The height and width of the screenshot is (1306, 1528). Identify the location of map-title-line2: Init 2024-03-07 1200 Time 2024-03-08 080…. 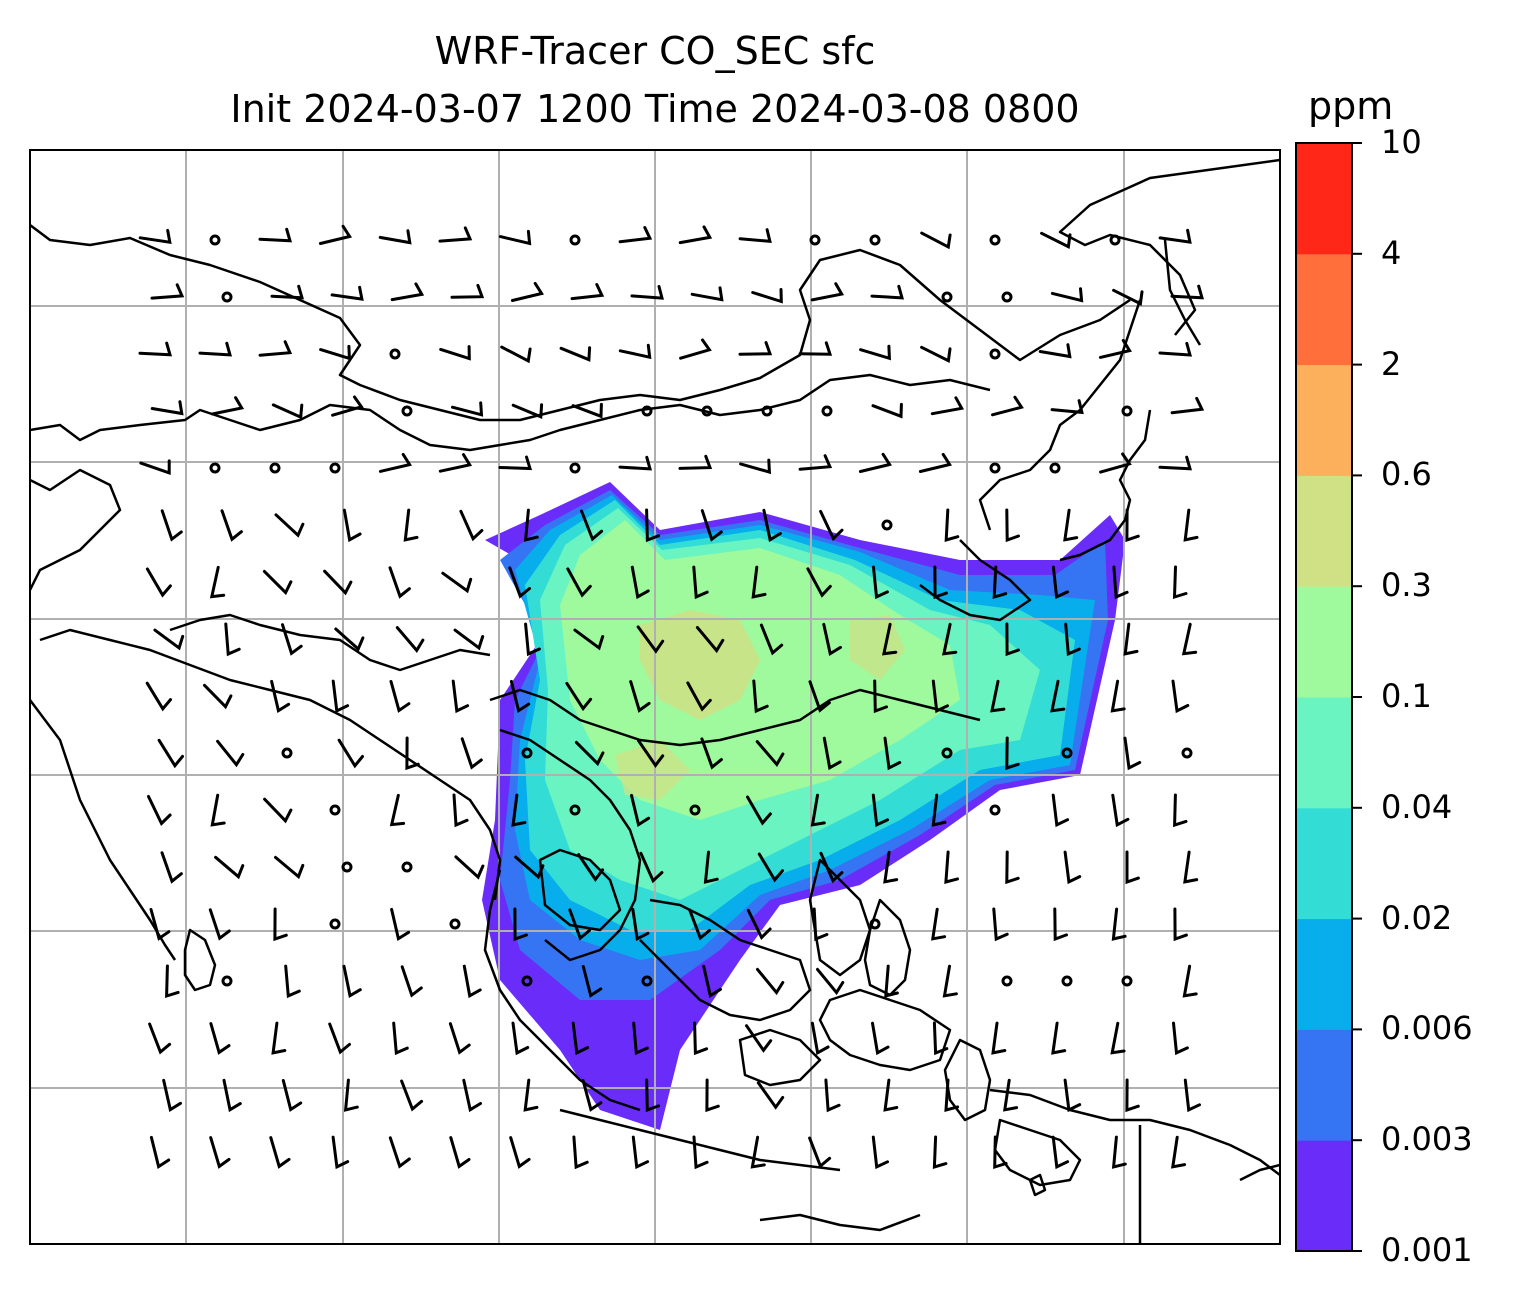
(655, 109).